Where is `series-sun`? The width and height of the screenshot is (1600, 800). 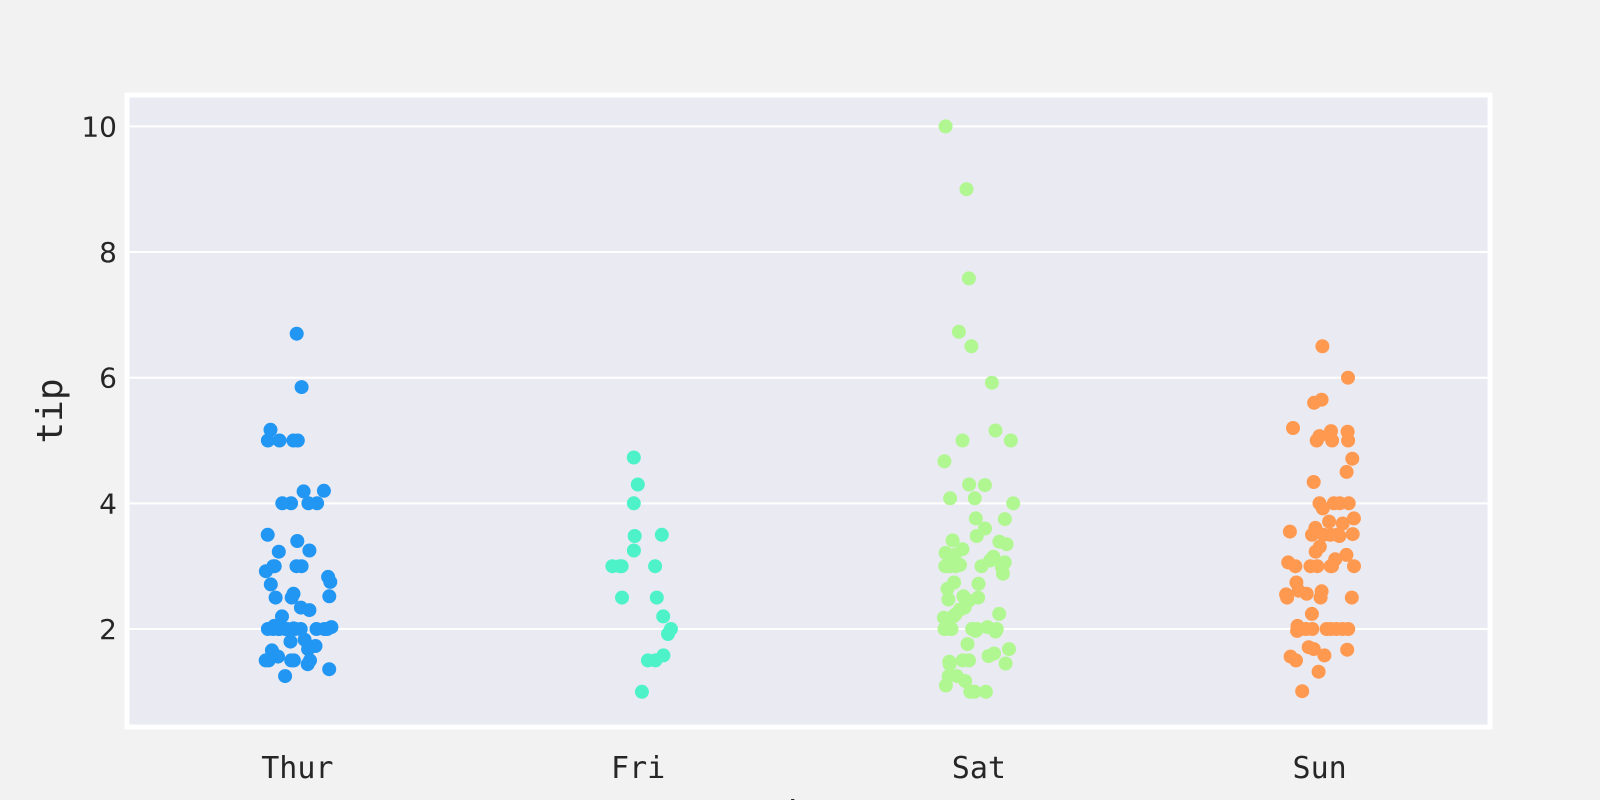
series-sun is located at coordinates (1320, 519).